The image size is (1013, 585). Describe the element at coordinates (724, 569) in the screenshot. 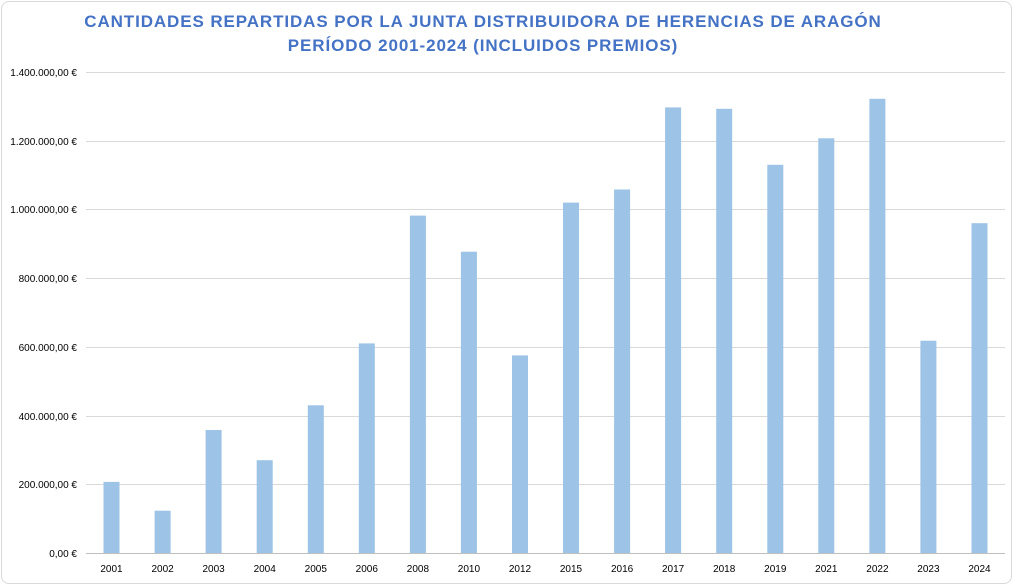

I see `x-tick-label: 2018` at that location.